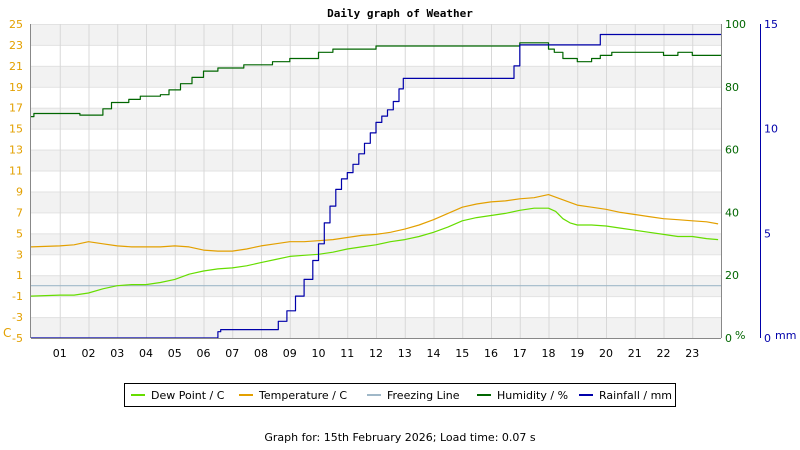 The height and width of the screenshot is (450, 800). What do you see at coordinates (290, 353) in the screenshot?
I see `x-tick-label: 09` at bounding box center [290, 353].